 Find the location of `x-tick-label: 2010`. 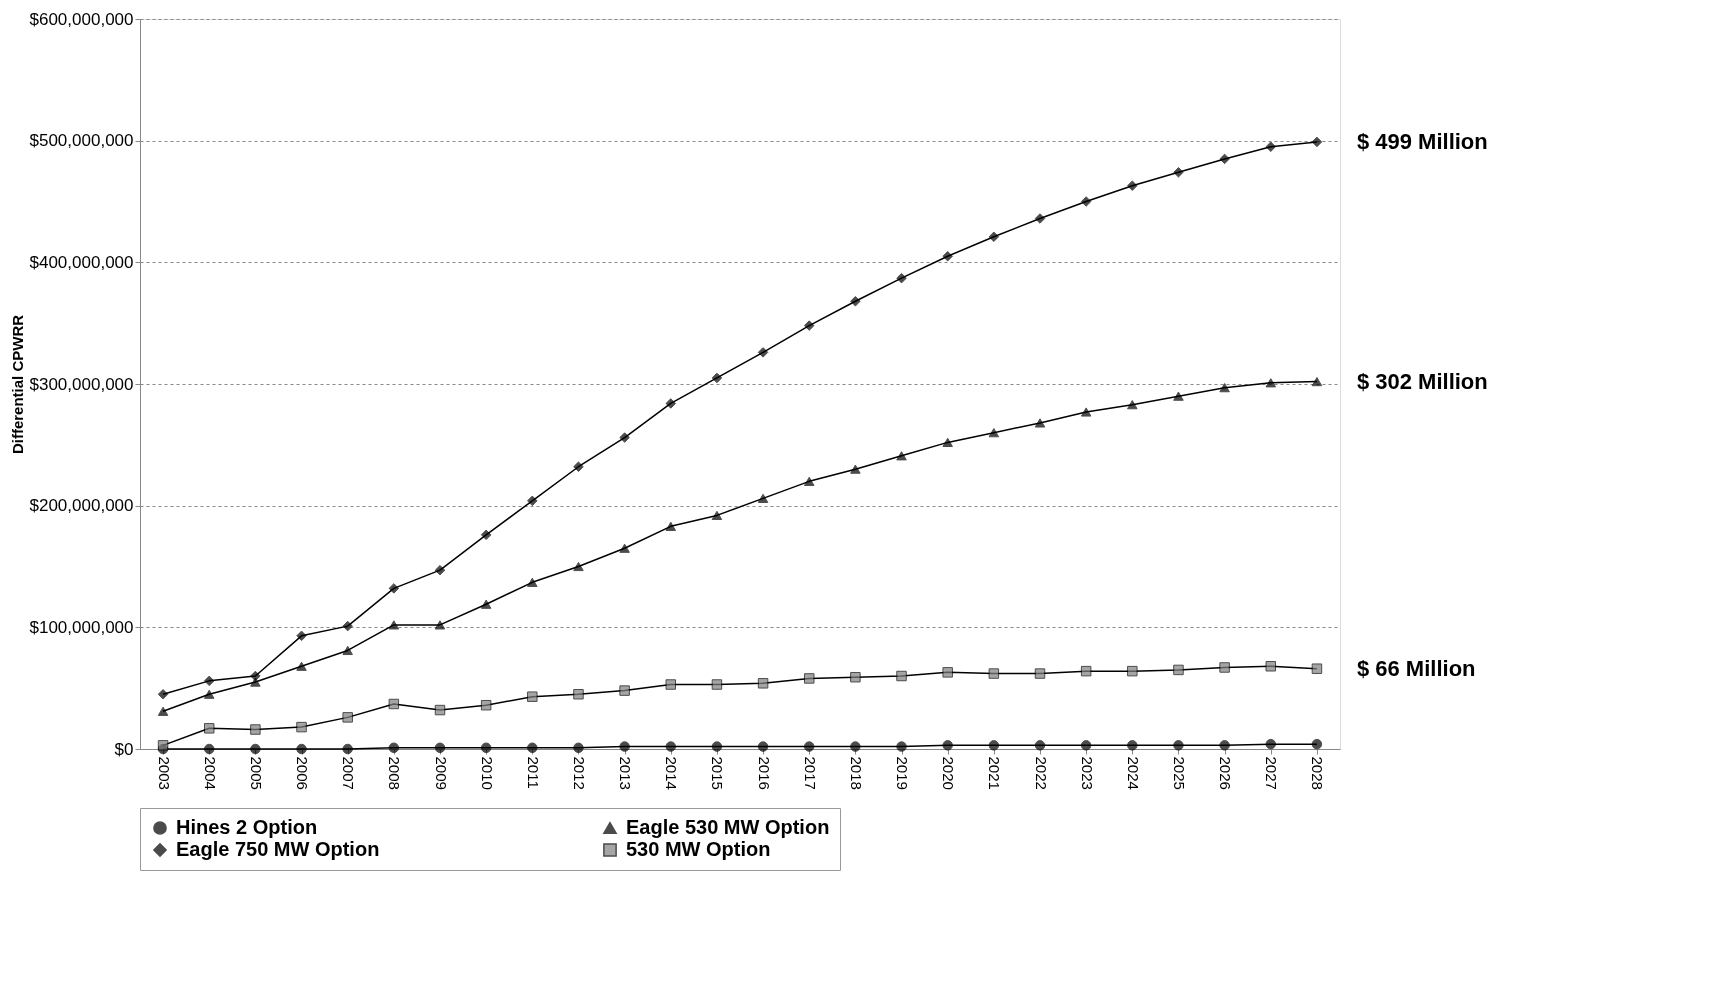

x-tick-label: 2010 is located at coordinates (487, 773).